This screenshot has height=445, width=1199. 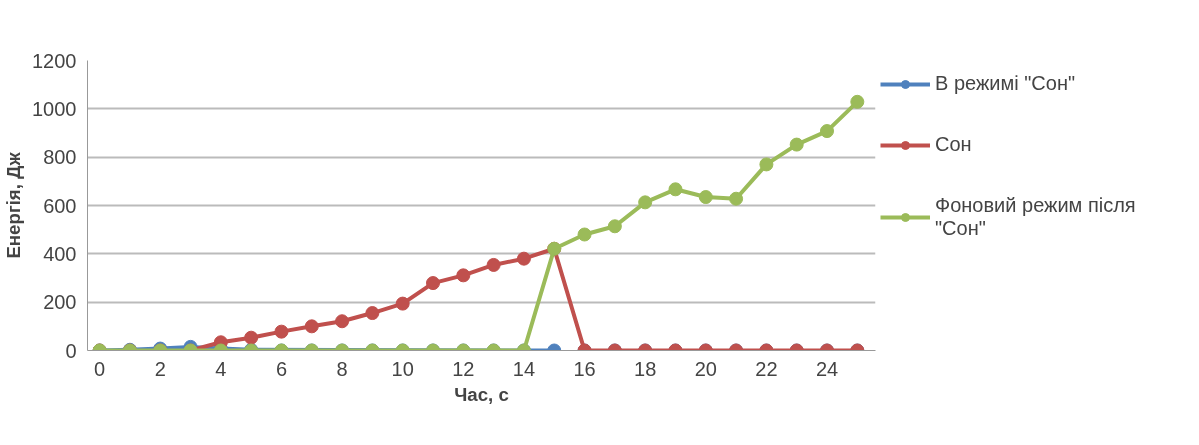 What do you see at coordinates (766, 368) in the screenshot?
I see `x-tick-label: 22` at bounding box center [766, 368].